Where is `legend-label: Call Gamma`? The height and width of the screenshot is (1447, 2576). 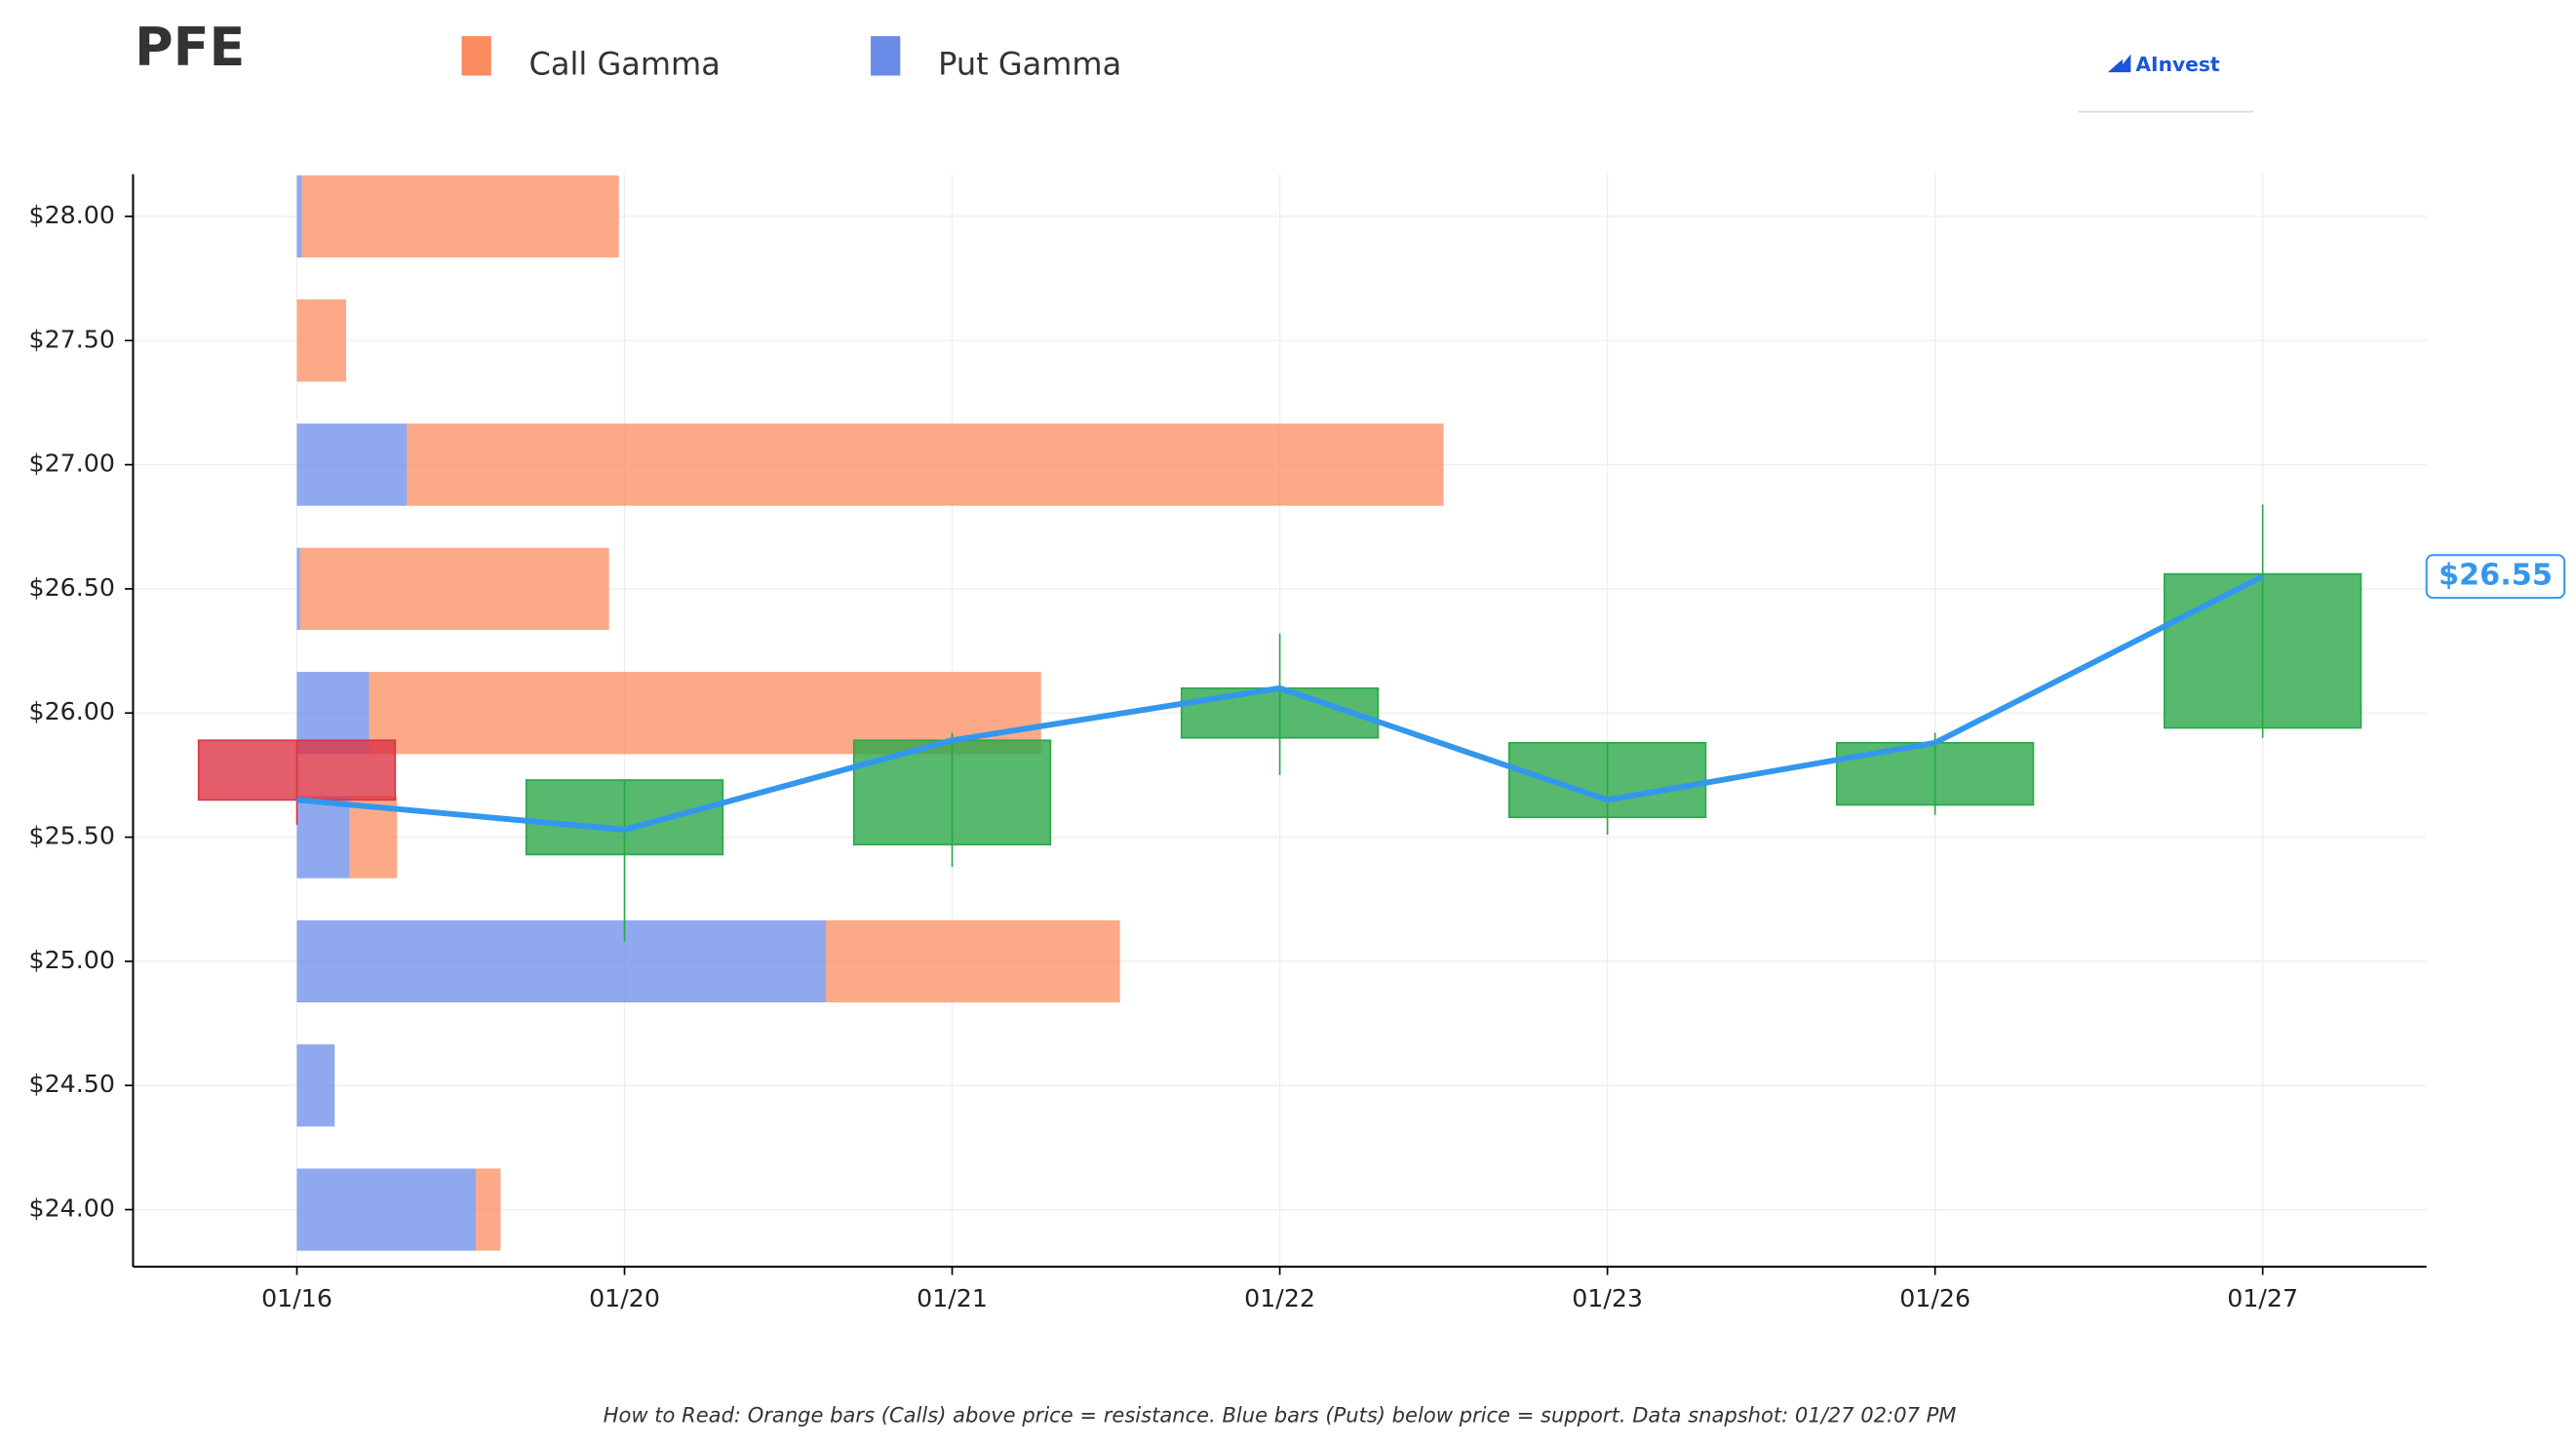
legend-label: Call Gamma is located at coordinates (625, 63).